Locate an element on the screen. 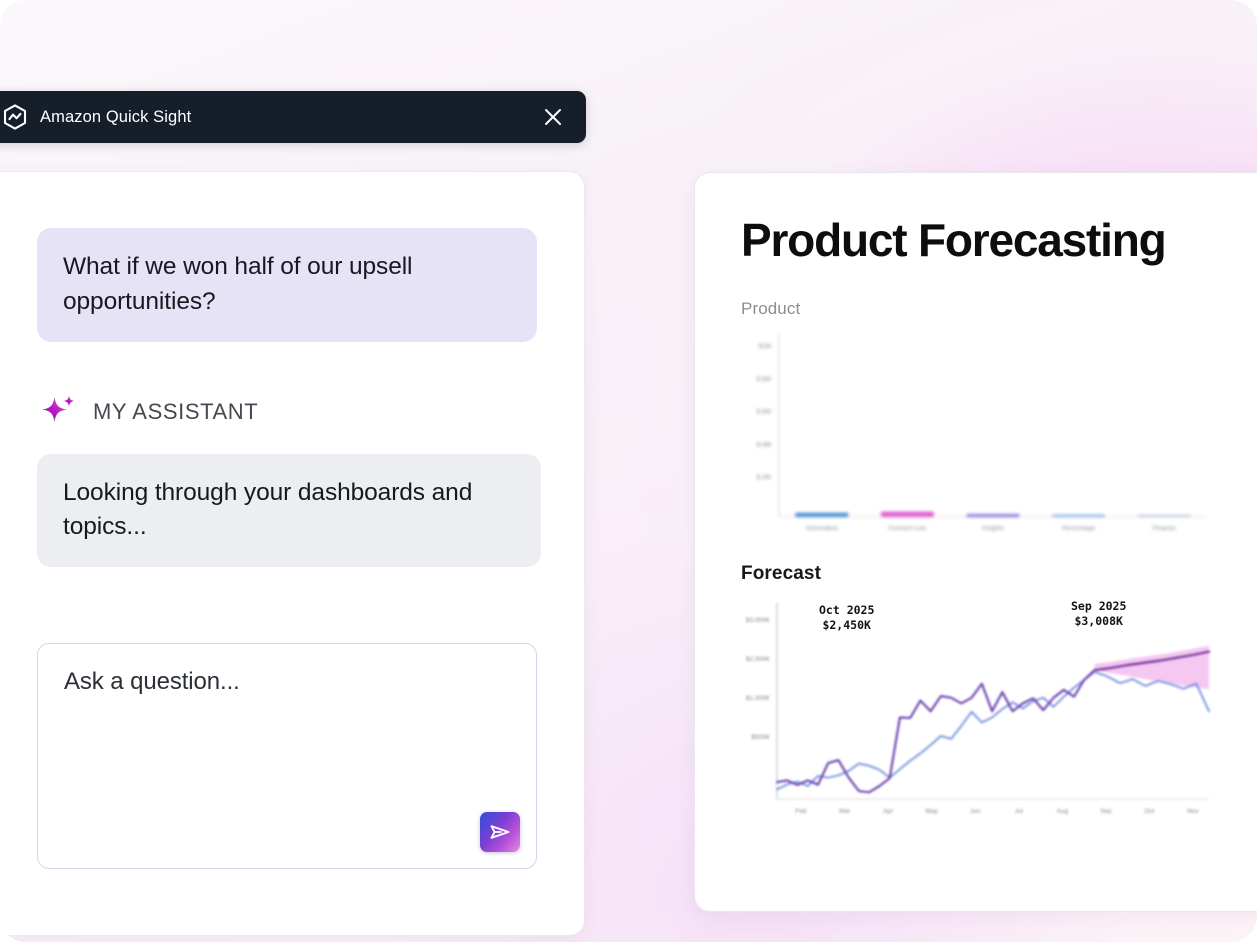 The width and height of the screenshot is (1257, 942). forecast-annotation-left: Oct 2025 $2,450K is located at coordinates (846, 618).